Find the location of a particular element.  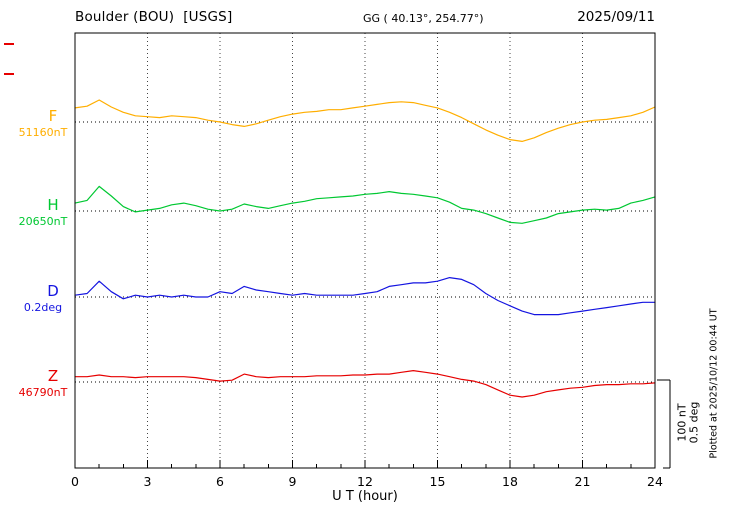

plotted-at-timestamp: Plotted at 2025/10/12 00:44 UT is located at coordinates (714, 383).